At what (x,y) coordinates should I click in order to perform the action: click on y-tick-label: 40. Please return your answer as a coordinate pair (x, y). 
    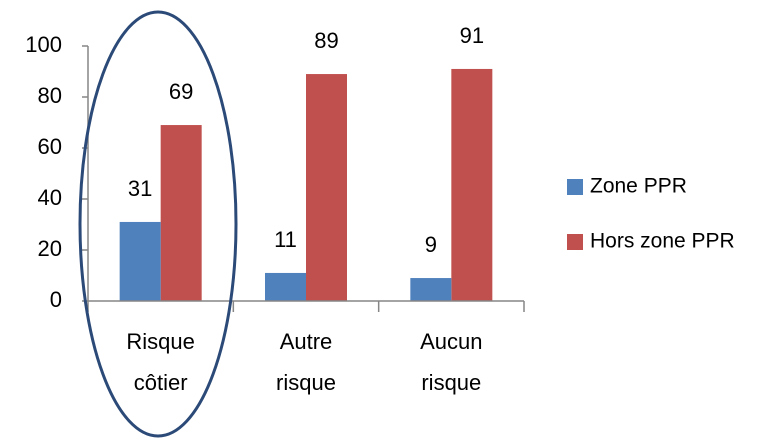
    Looking at the image, I should click on (50, 197).